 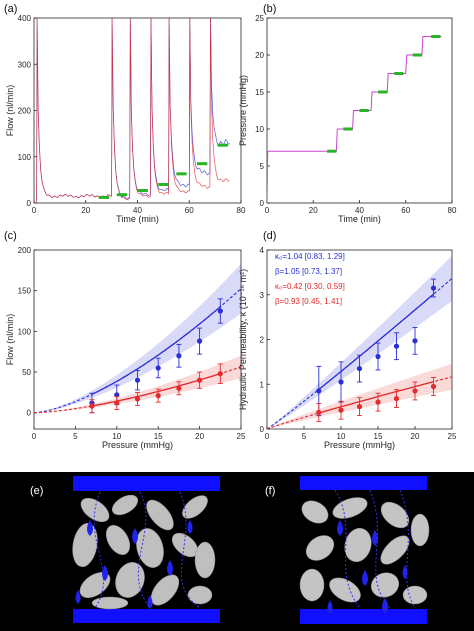 What do you see at coordinates (262, 340) in the screenshot?
I see `y-tick-label: 2` at bounding box center [262, 340].